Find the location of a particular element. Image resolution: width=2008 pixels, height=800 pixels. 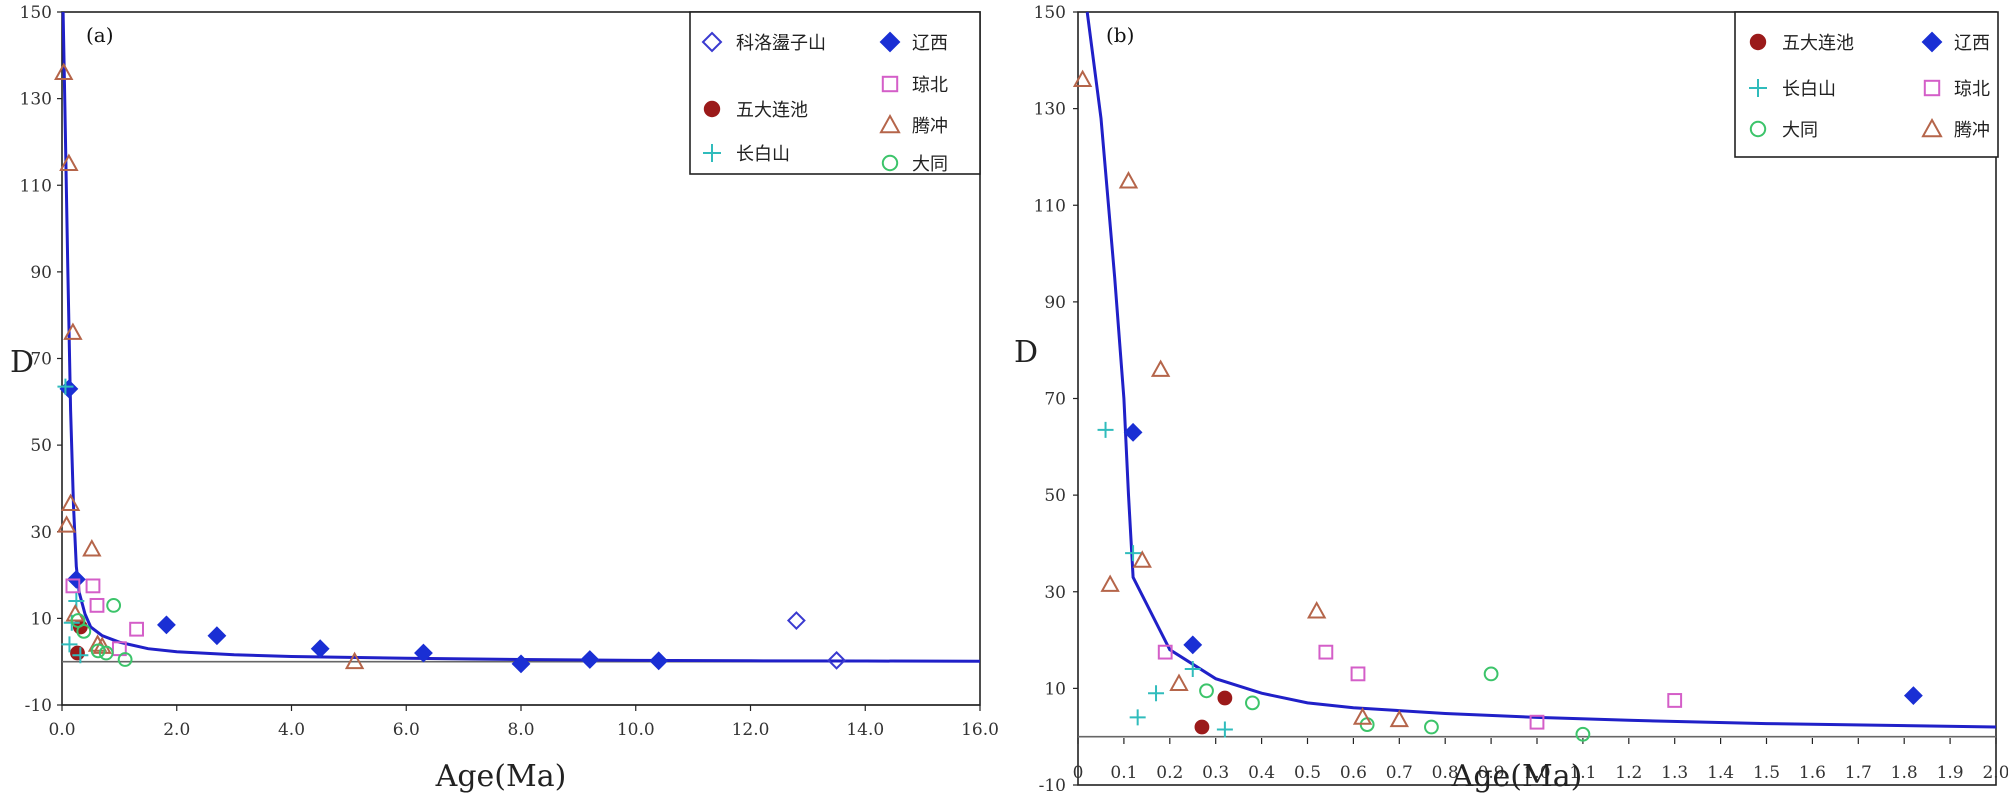

x-tick-label: 1.5 is located at coordinates (1766, 773).